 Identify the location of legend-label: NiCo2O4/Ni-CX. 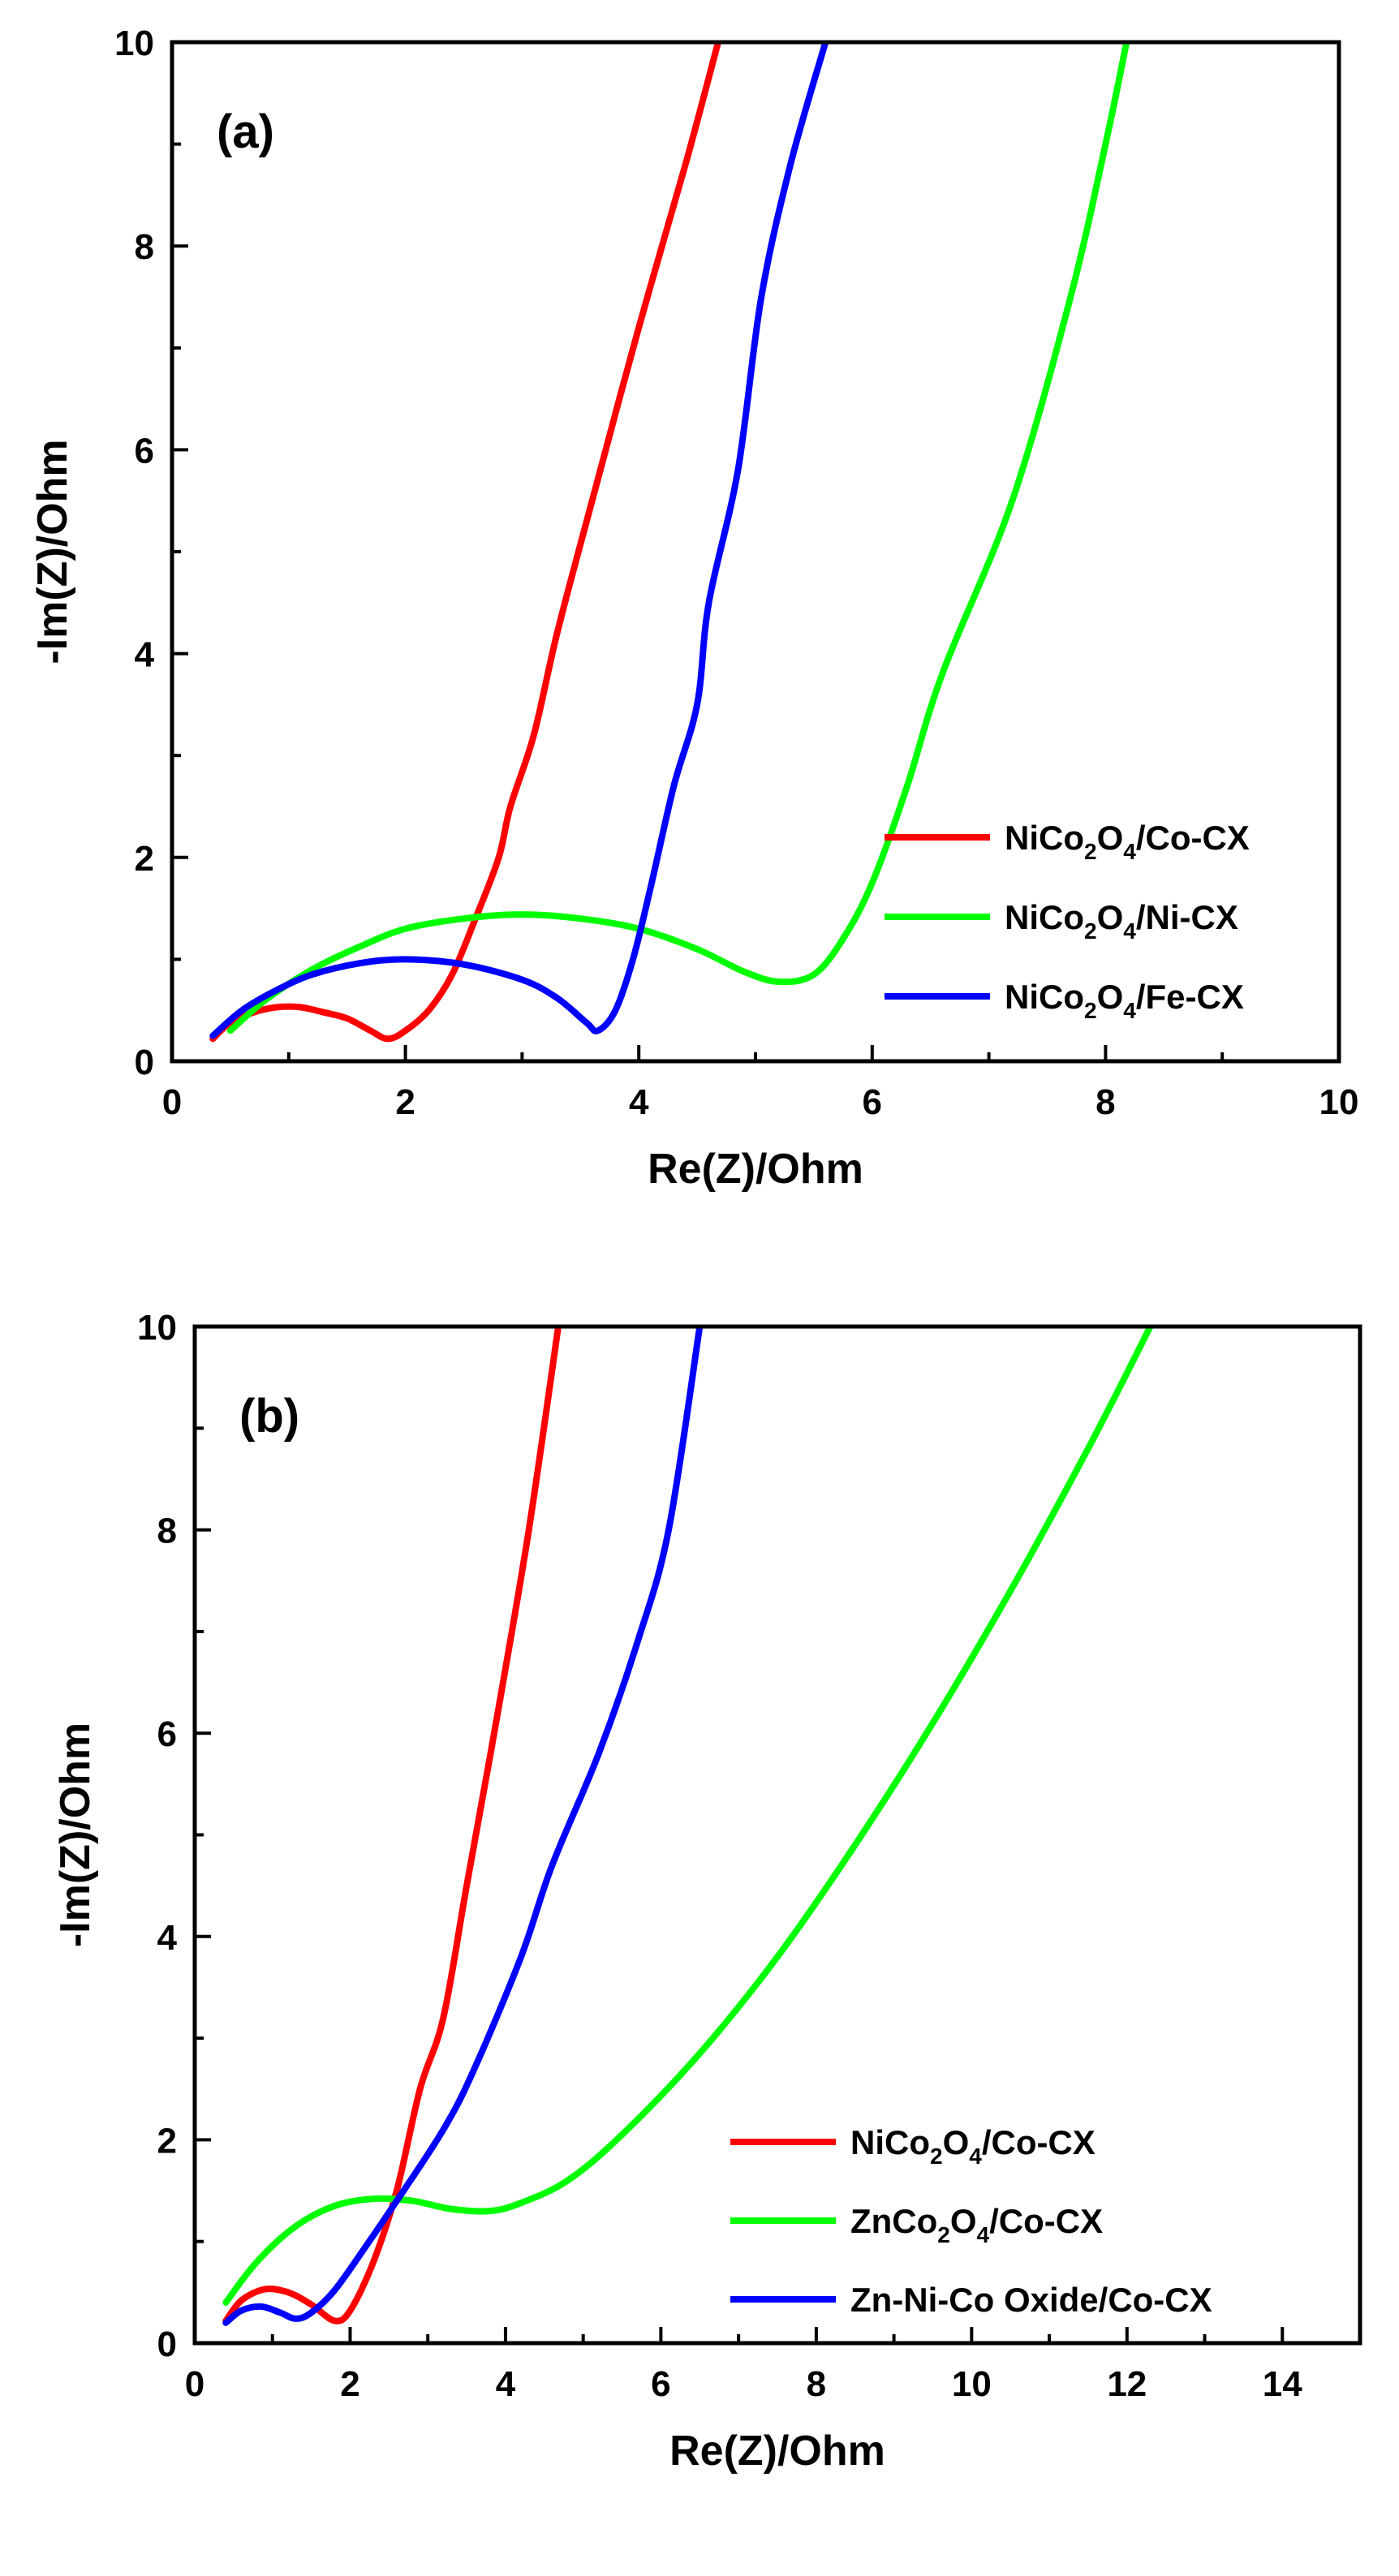
(1121, 921).